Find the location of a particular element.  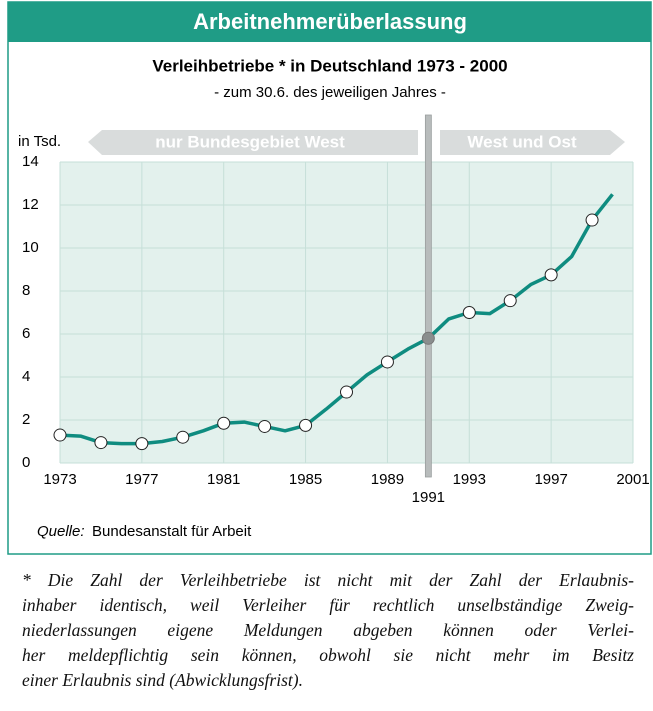

region-label: West und Ost is located at coordinates (522, 141).